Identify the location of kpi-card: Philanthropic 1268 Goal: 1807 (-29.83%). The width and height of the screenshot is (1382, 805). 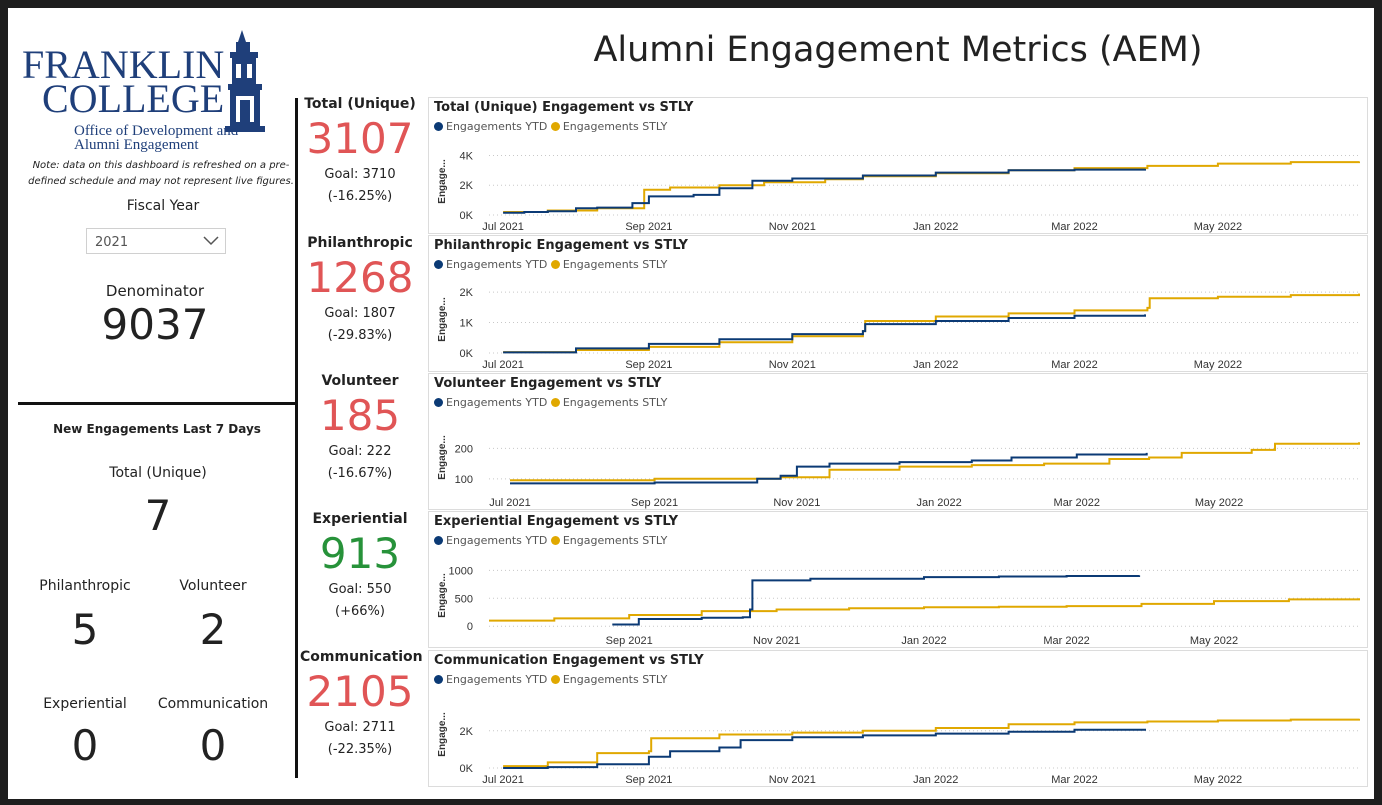
(360, 291).